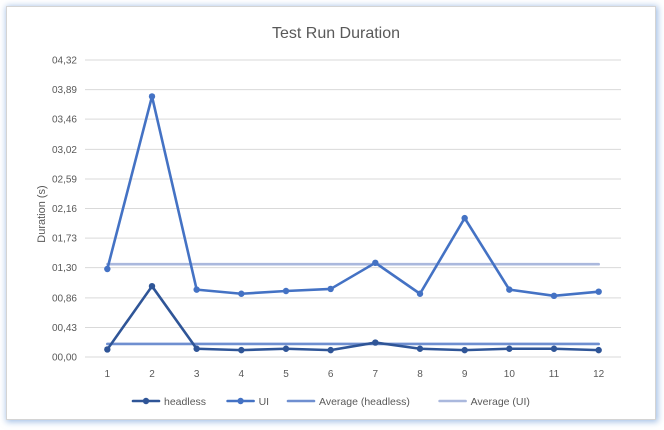 The width and height of the screenshot is (664, 430). What do you see at coordinates (185, 402) in the screenshot?
I see `legend-label: headless` at bounding box center [185, 402].